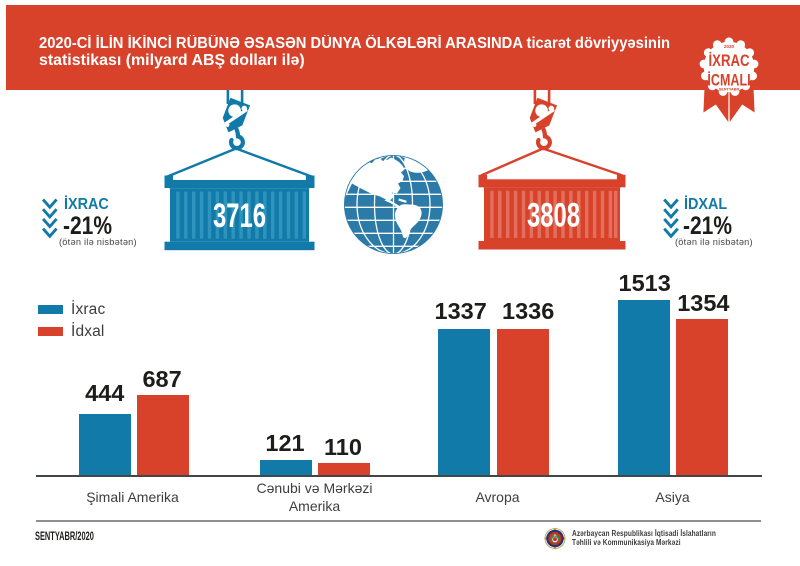  I want to click on svg-text: İCMALI, so click(728, 80).